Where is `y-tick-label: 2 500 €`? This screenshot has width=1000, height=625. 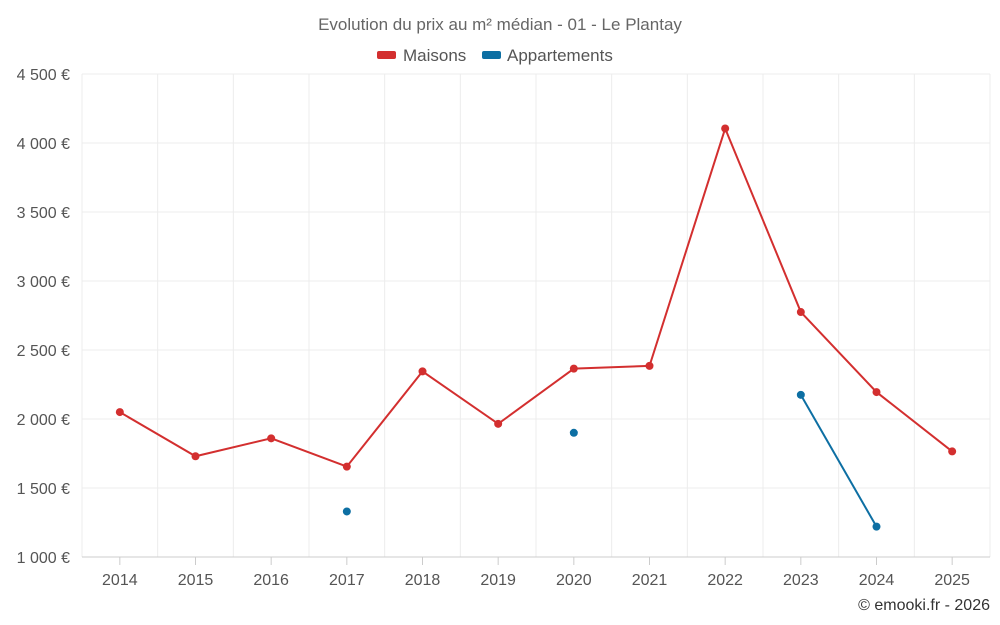
y-tick-label: 2 500 € is located at coordinates (43, 351).